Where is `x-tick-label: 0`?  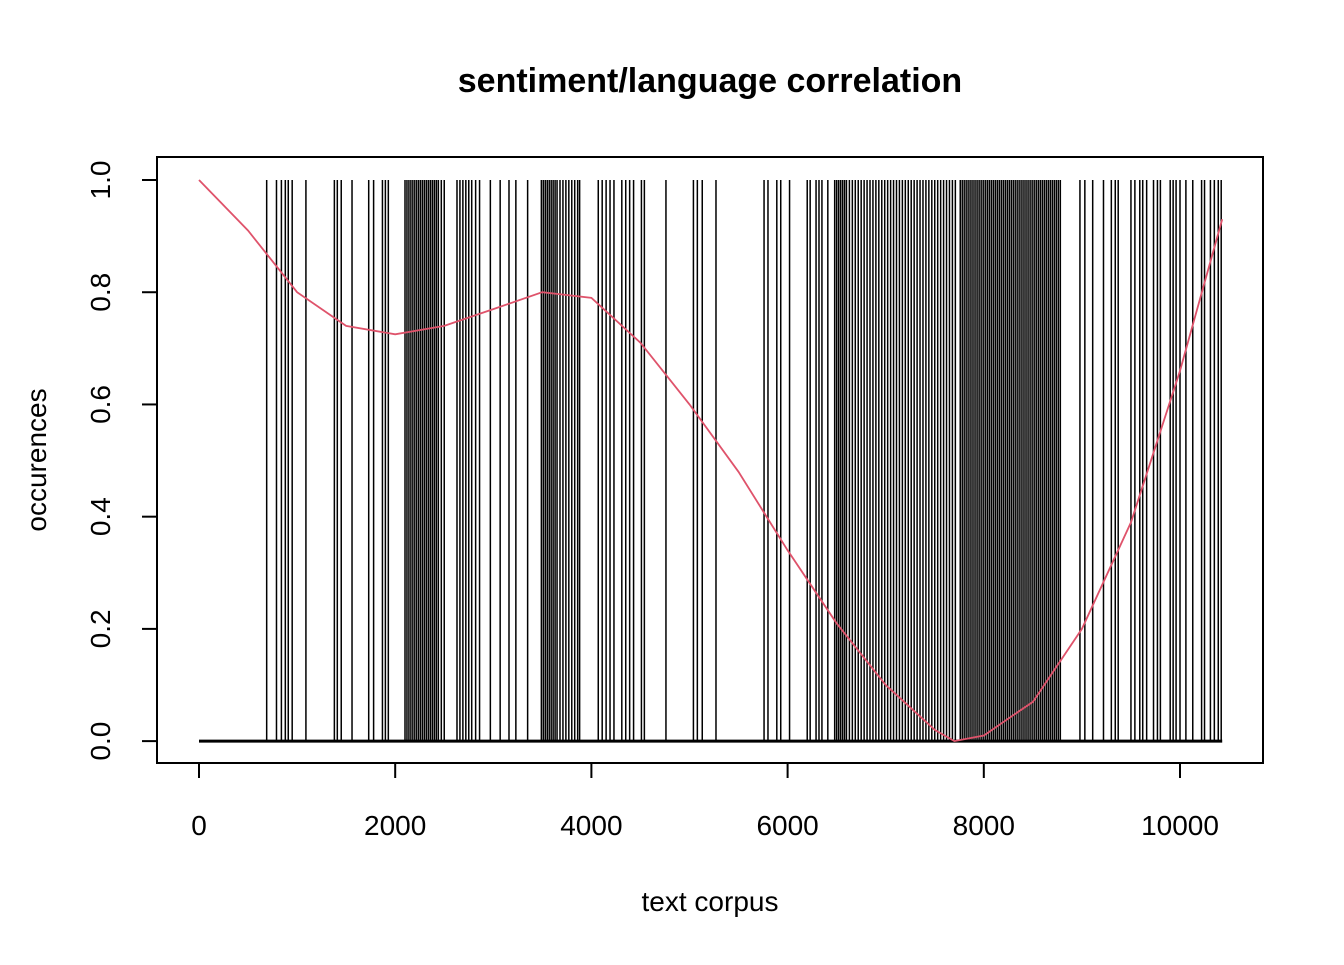
x-tick-label: 0 is located at coordinates (199, 825).